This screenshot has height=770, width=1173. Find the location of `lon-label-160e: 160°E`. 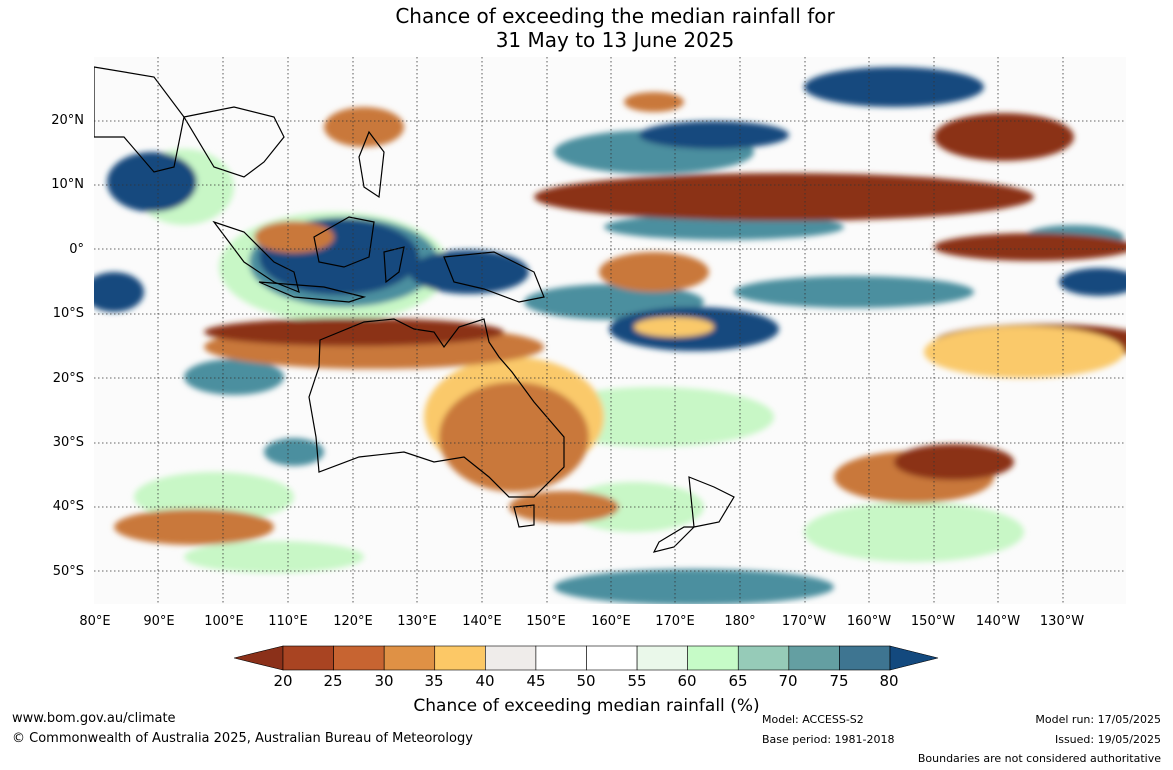

lon-label-160e: 160°E is located at coordinates (611, 621).